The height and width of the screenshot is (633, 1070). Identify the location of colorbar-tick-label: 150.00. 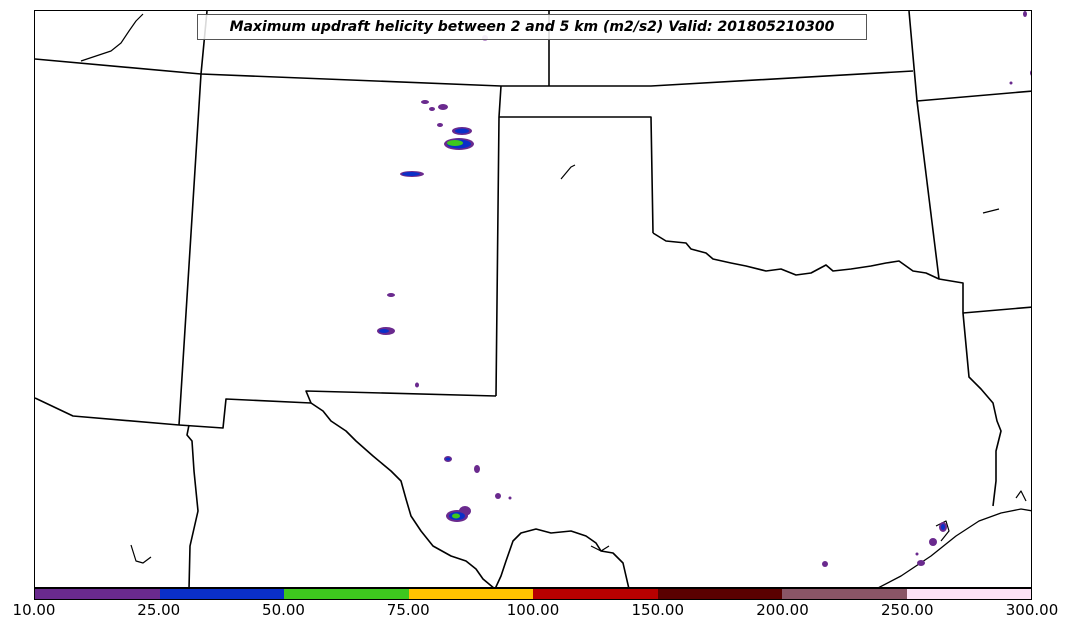
(658, 610).